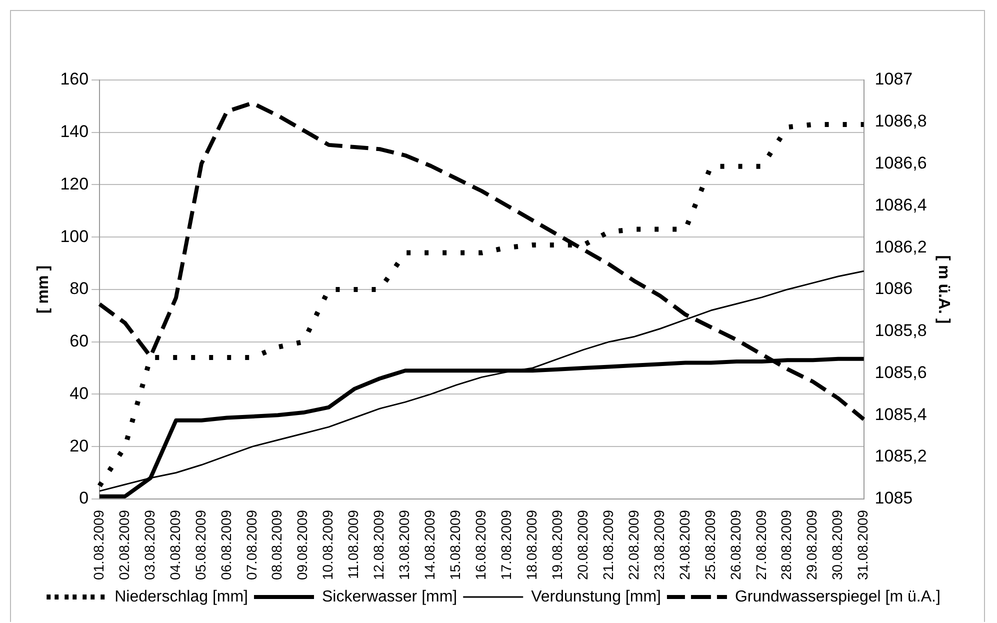  Describe the element at coordinates (79, 393) in the screenshot. I see `y-tick-label: 40` at that location.